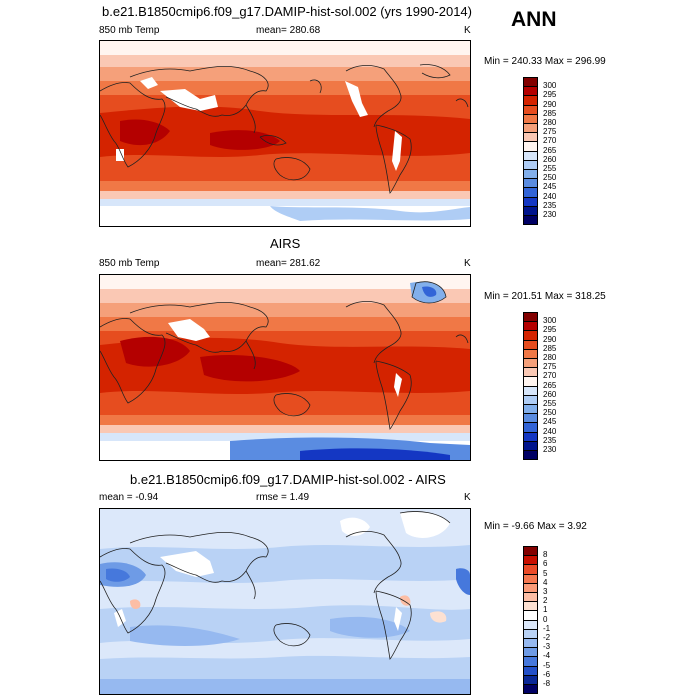  Describe the element at coordinates (547, 656) in the screenshot. I see `colorbar-tick-label: -4` at that location.